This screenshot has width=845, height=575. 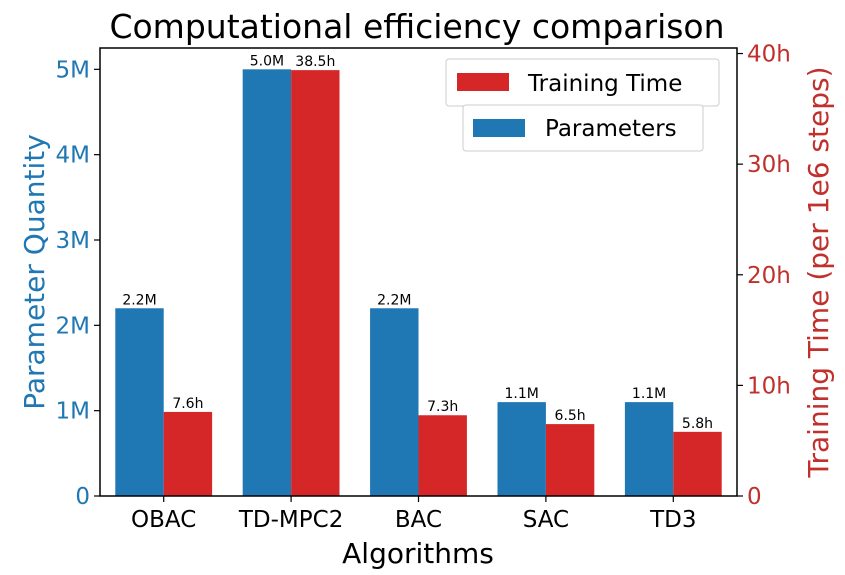 I want to click on bar-parameters-obac, so click(x=139, y=402).